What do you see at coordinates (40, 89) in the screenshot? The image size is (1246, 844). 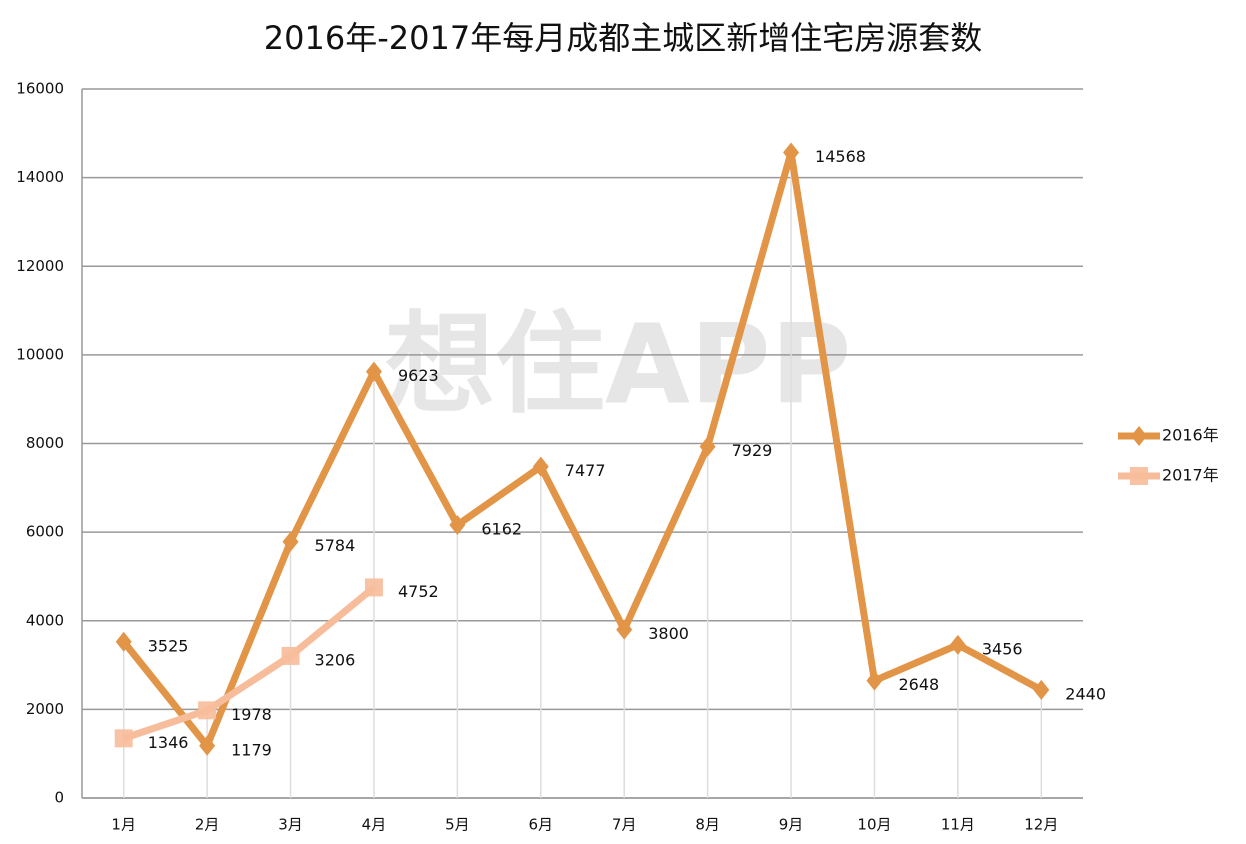 I see `y-tick-label: 16000` at bounding box center [40, 89].